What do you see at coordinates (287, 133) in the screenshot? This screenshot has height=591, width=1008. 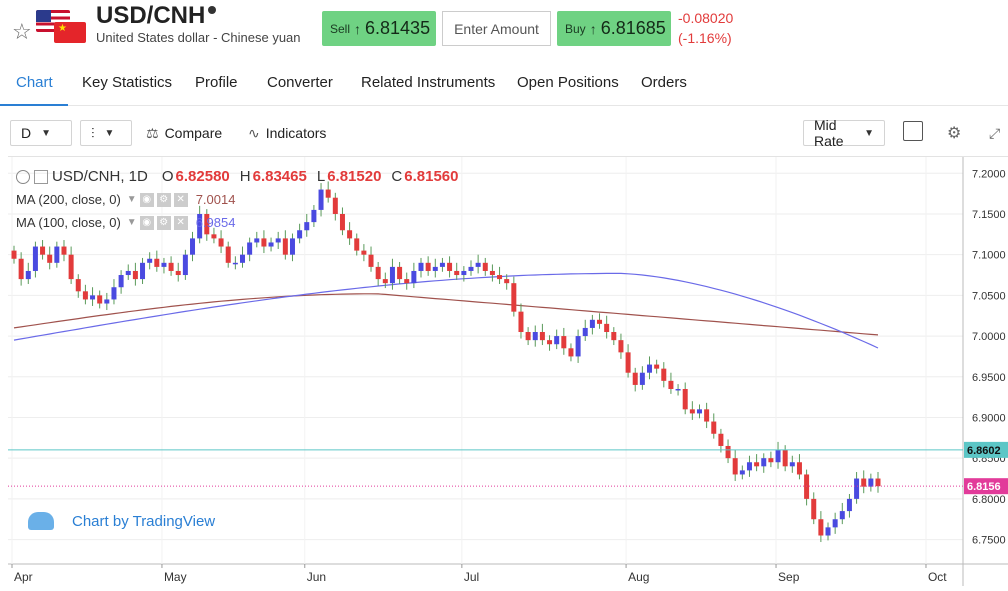 I see `indicators-button: ∿ Indicators` at bounding box center [287, 133].